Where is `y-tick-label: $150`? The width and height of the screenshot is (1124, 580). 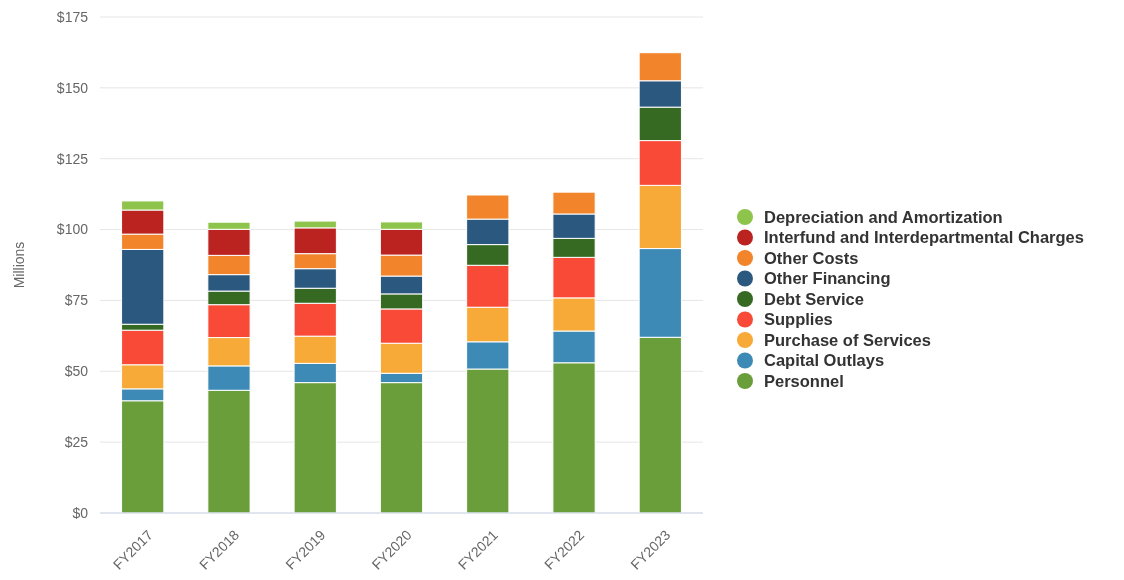 y-tick-label: $150 is located at coordinates (72, 87).